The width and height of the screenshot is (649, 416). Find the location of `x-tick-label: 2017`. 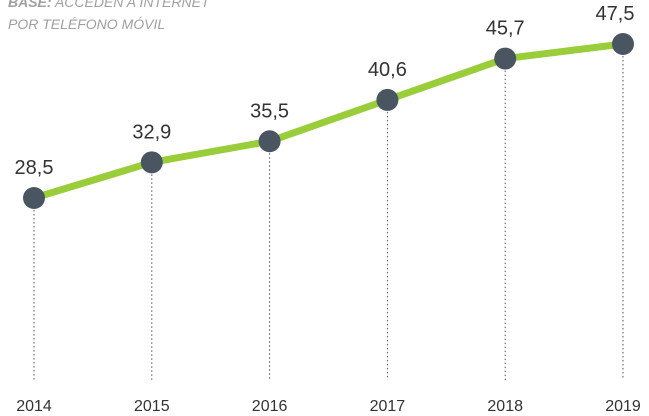

x-tick-label: 2017 is located at coordinates (388, 406).